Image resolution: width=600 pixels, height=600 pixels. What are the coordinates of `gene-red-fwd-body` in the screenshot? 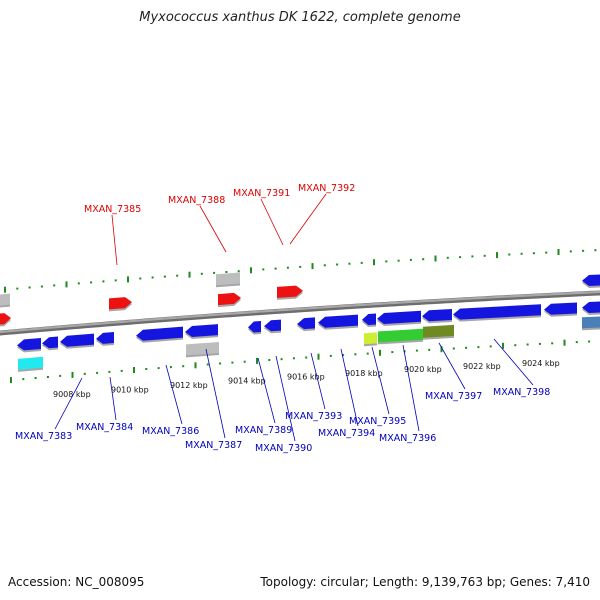 It's located at (5, 319).